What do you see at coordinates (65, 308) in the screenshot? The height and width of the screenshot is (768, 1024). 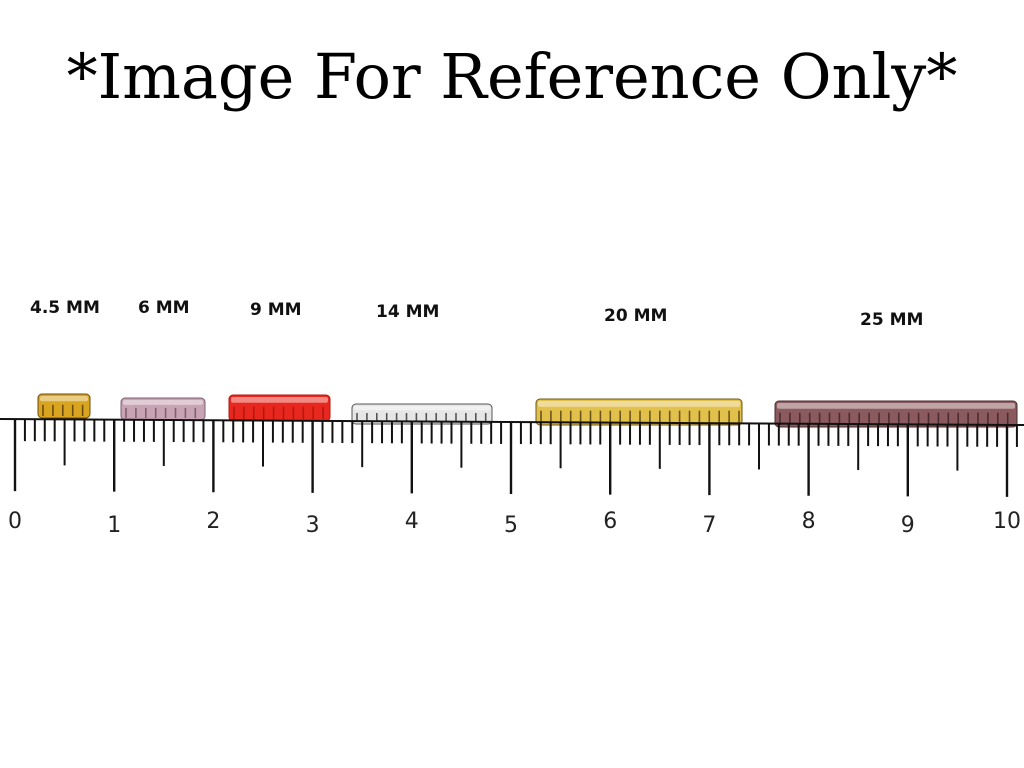 I see `label-4-5mm: 4.5 MM` at bounding box center [65, 308].